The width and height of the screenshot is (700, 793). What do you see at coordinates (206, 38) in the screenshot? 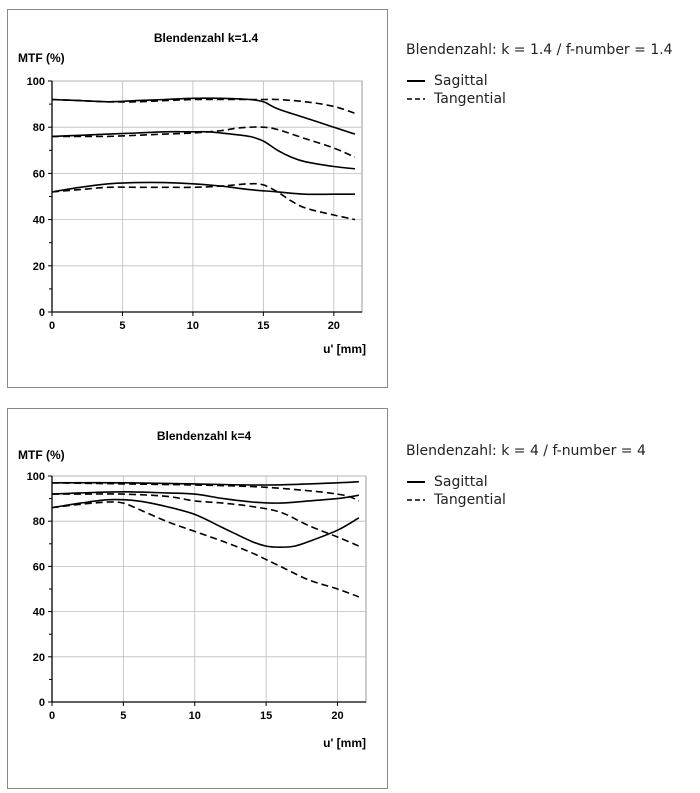
I see `chart-title: Blendenzahl k=1.4` at bounding box center [206, 38].